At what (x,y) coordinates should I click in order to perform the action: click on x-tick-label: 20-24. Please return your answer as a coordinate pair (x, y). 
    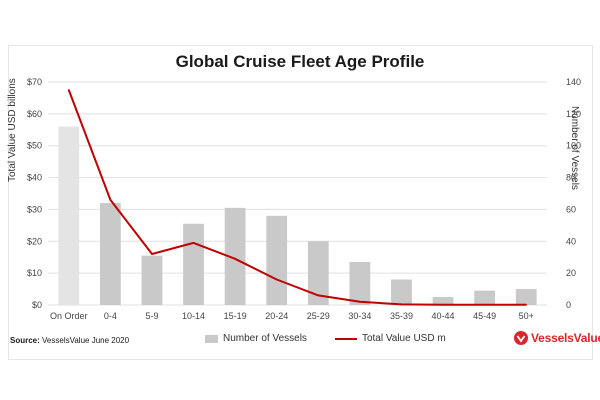
    Looking at the image, I should click on (276, 316).